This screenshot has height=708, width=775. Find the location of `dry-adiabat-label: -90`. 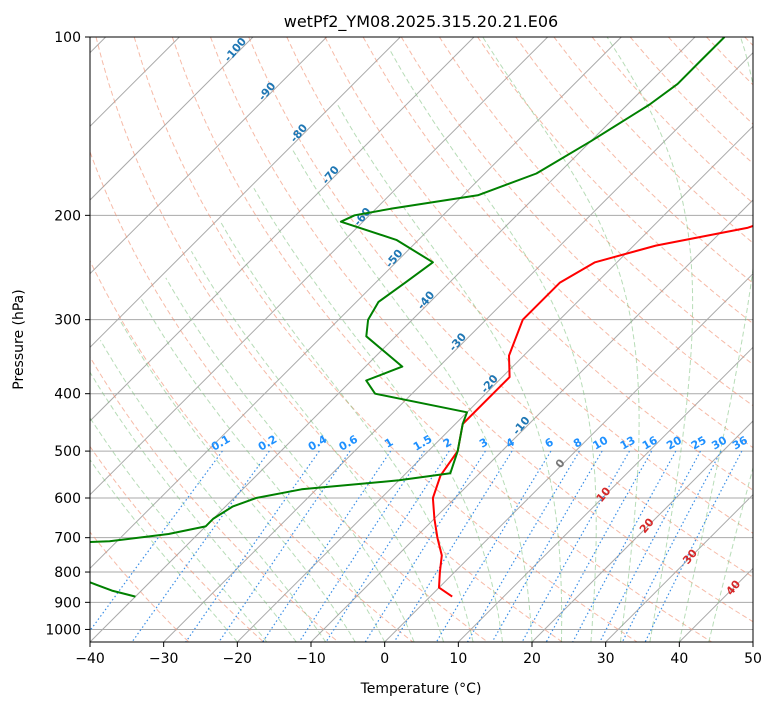

dry-adiabat-label: -90 is located at coordinates (267, 91).